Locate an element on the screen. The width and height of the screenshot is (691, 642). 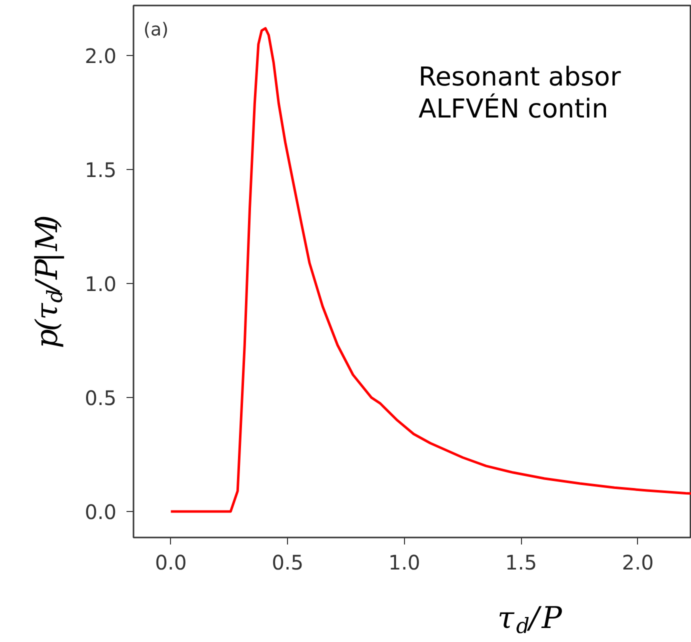
x-tick-label: 0.5 is located at coordinates (288, 562).